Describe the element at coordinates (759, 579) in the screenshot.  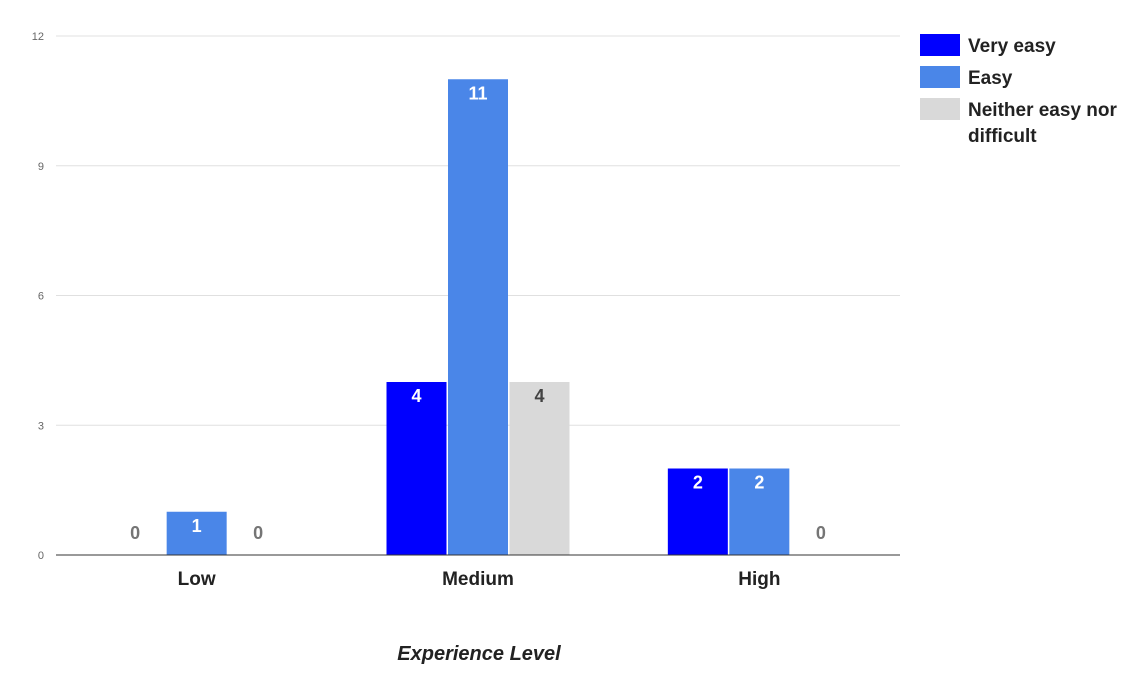
I see `x-category-label: High` at that location.